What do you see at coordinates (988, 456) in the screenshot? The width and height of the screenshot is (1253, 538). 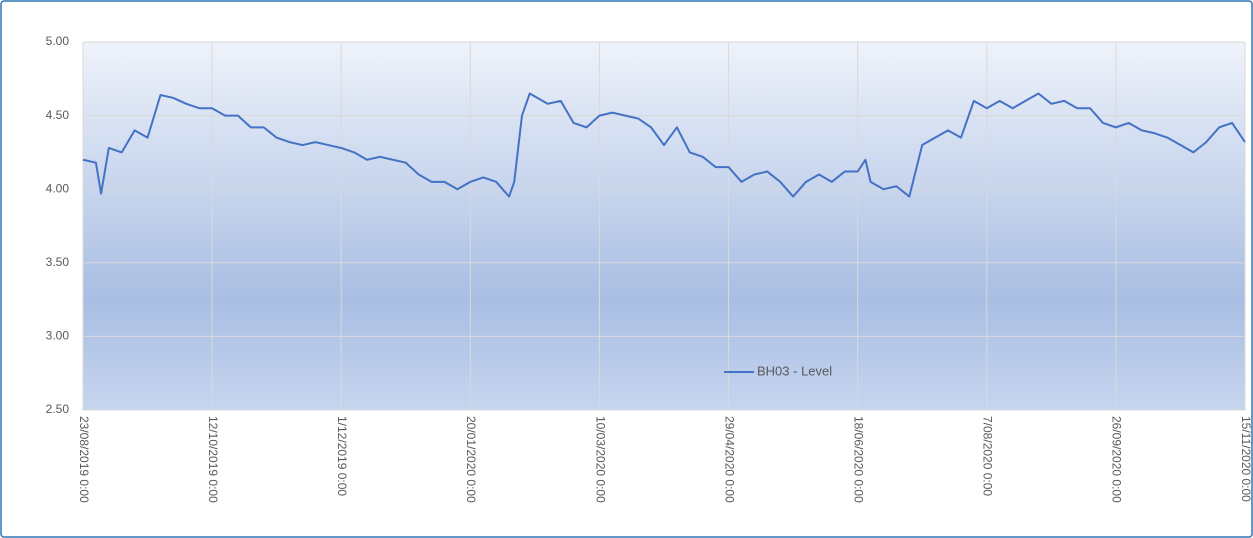 I see `x-tick-label: 7/08/2020 0:00` at bounding box center [988, 456].